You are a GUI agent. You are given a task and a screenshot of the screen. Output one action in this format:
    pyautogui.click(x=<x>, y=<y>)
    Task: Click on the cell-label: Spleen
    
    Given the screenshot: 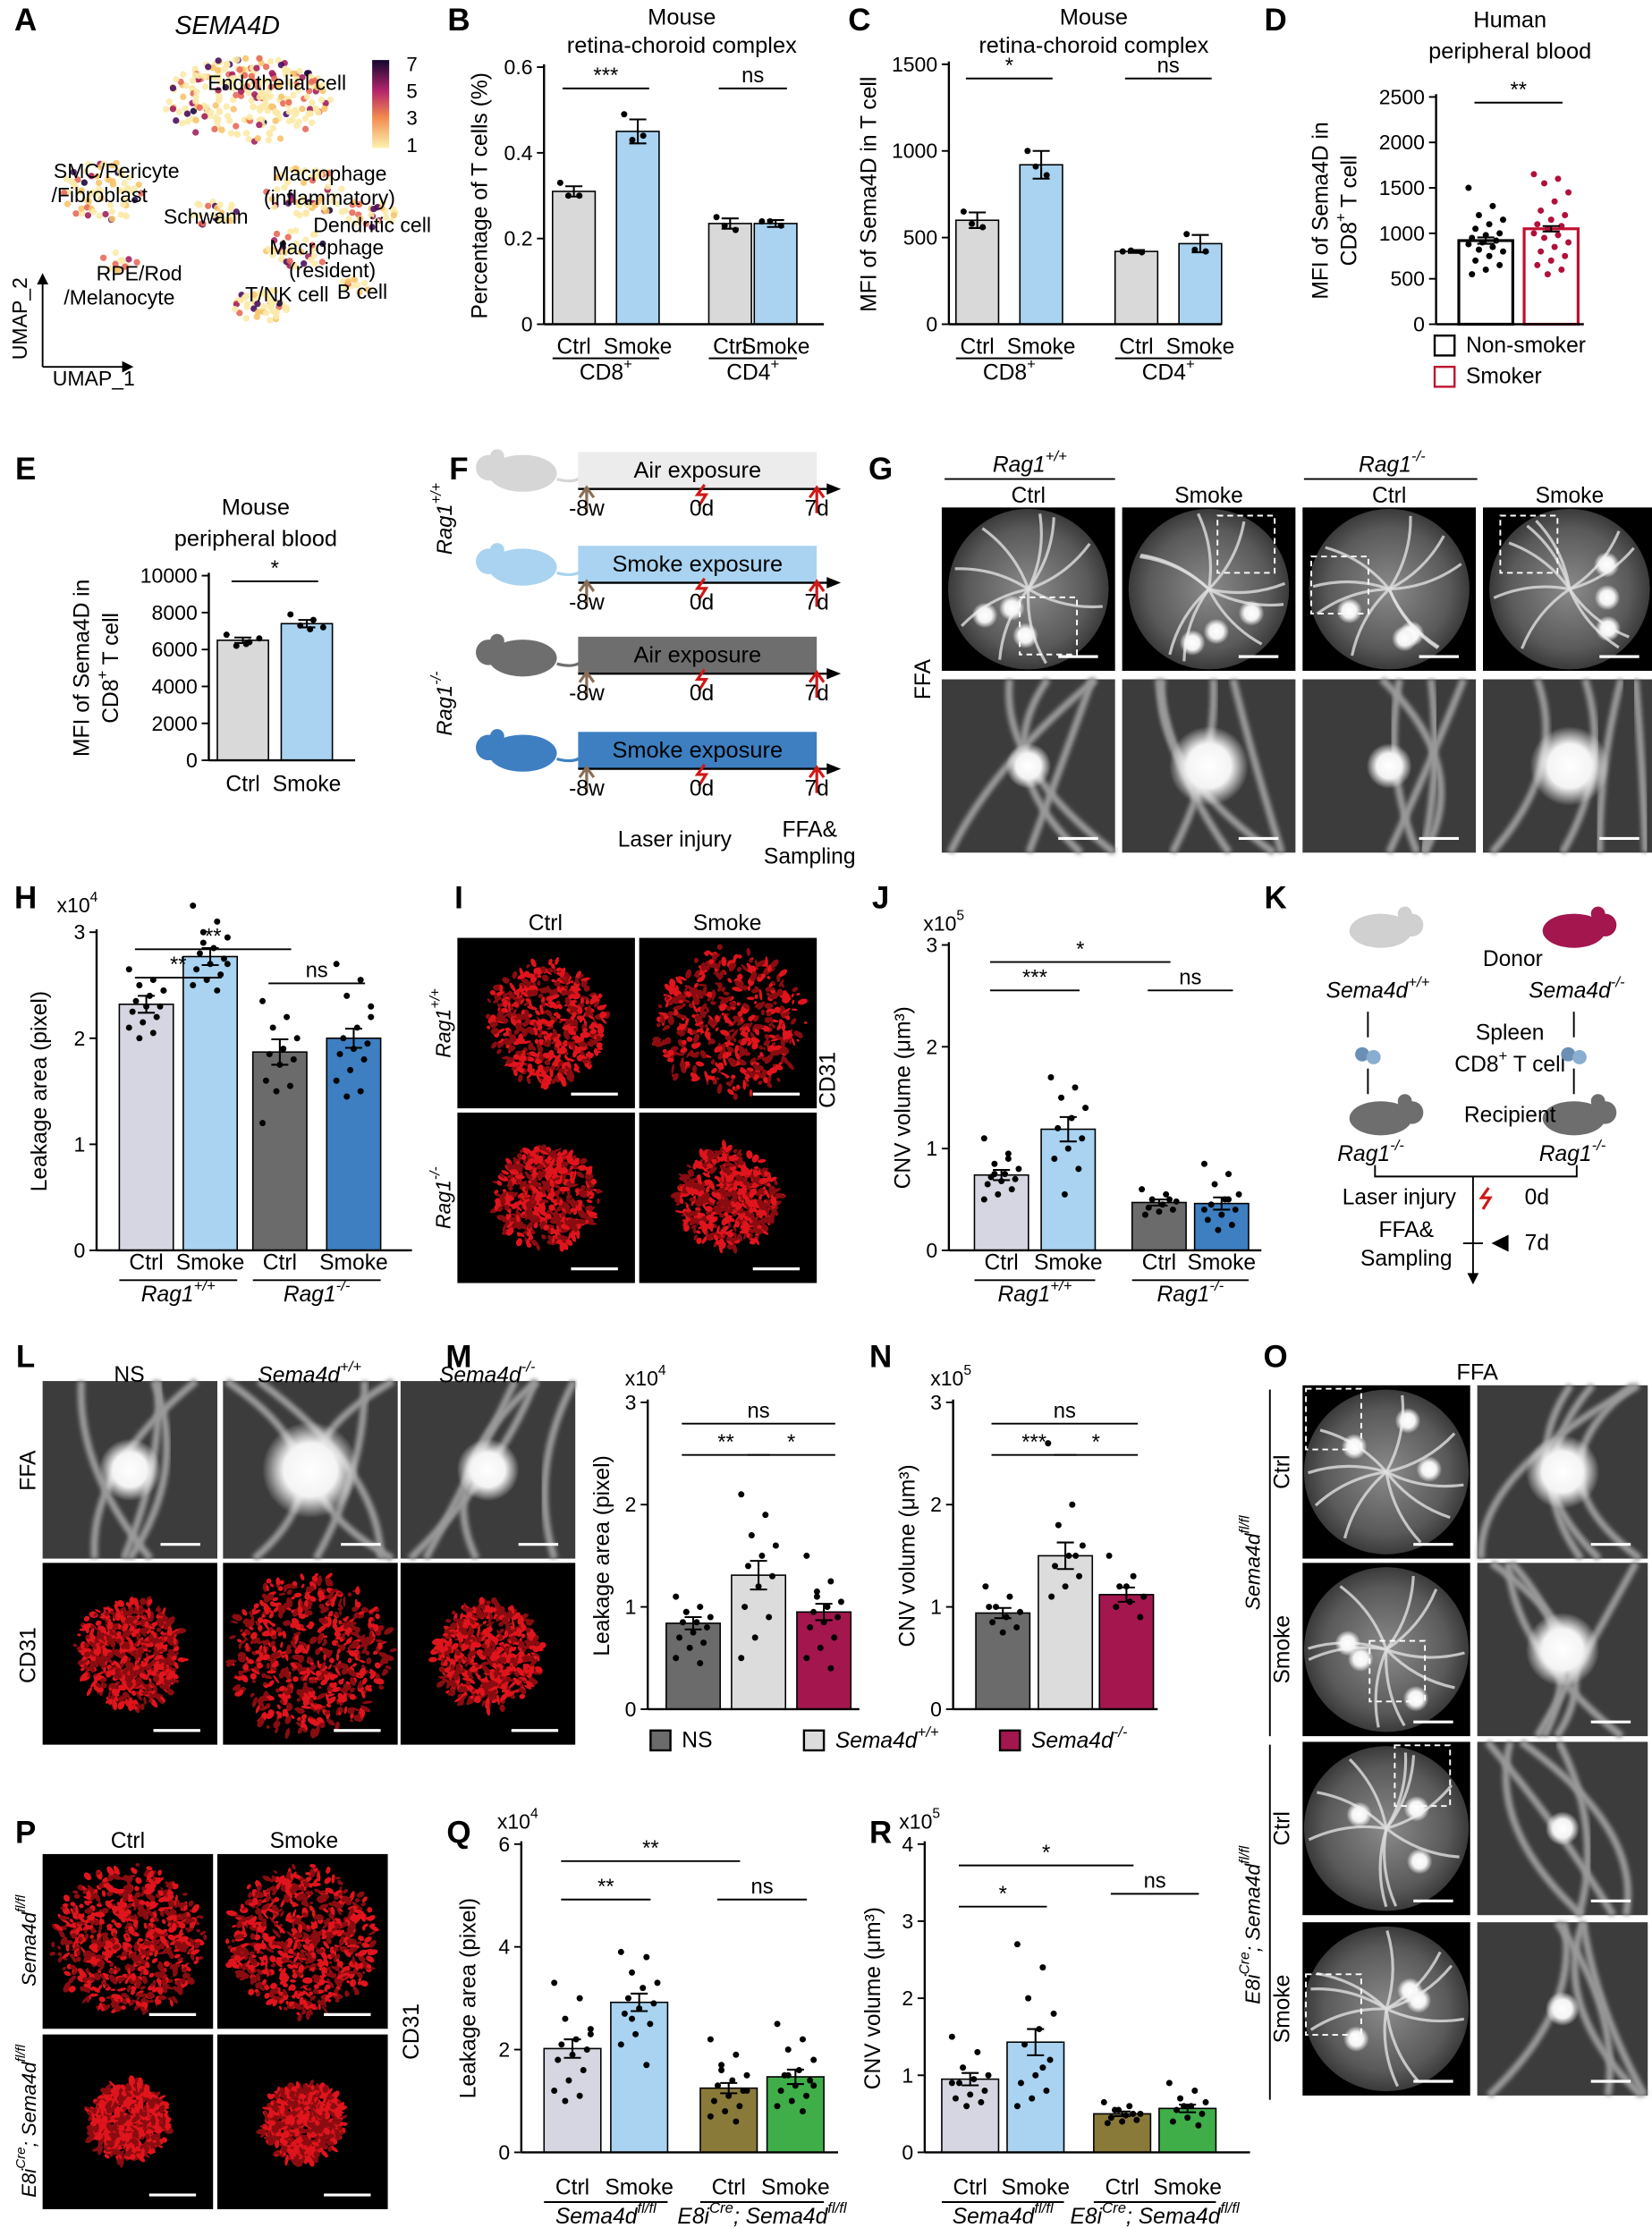 What is the action you would take?
    pyautogui.click(x=1511, y=1033)
    